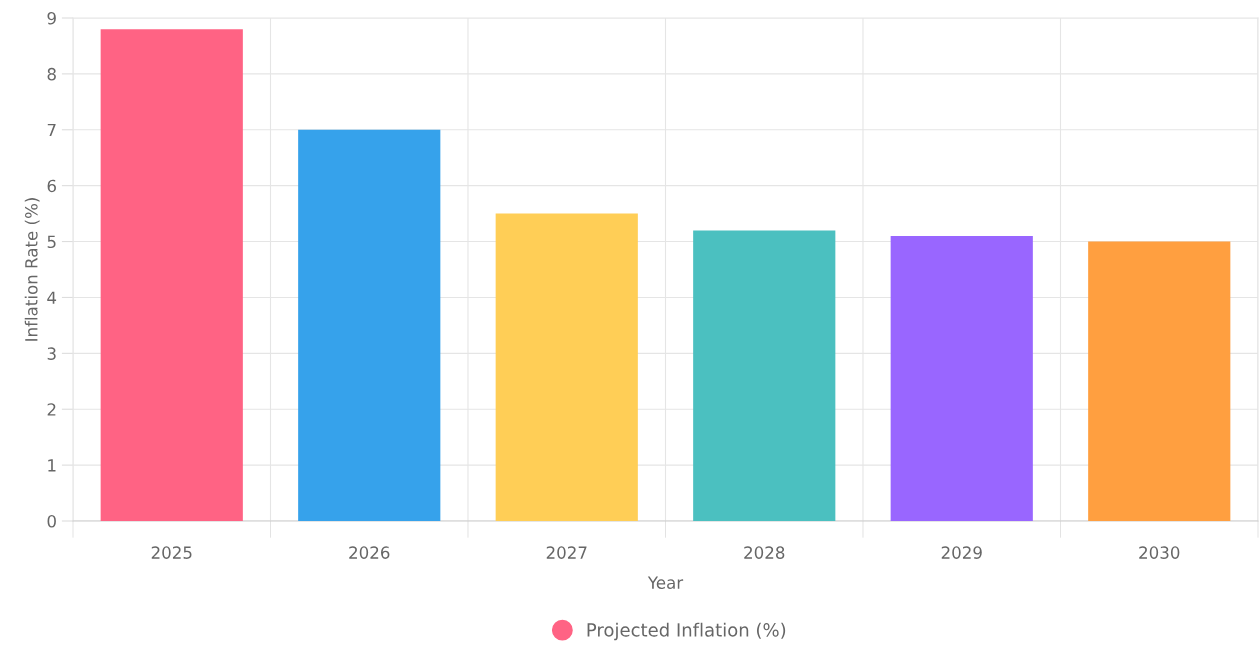 The height and width of the screenshot is (649, 1260). Describe the element at coordinates (32, 269) in the screenshot. I see `y-axis-title: Inflation Rate (%)` at that location.